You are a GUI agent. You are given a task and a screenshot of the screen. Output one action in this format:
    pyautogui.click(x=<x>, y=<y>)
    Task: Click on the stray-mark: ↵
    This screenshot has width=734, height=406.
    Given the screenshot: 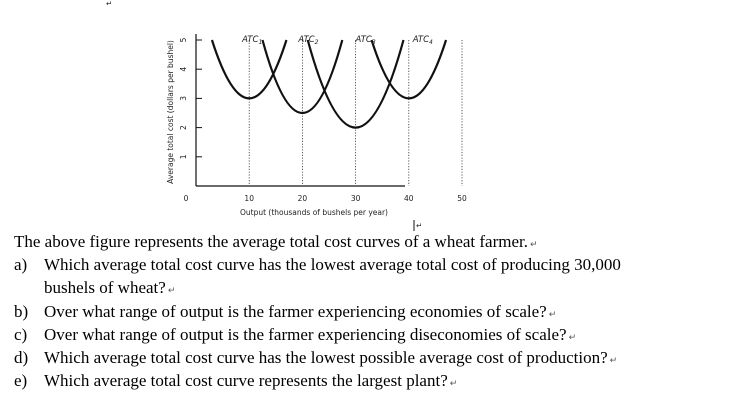 What is the action you would take?
    pyautogui.click(x=109, y=4)
    